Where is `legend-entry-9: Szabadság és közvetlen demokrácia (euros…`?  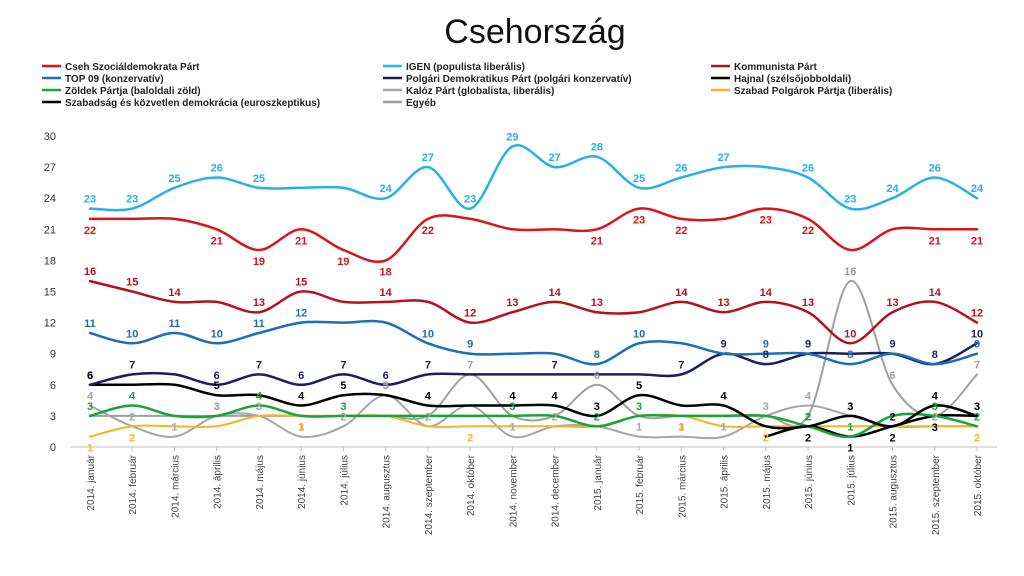
legend-entry-9: Szabadság és közvetlen demokrácia (euros… is located at coordinates (192, 103).